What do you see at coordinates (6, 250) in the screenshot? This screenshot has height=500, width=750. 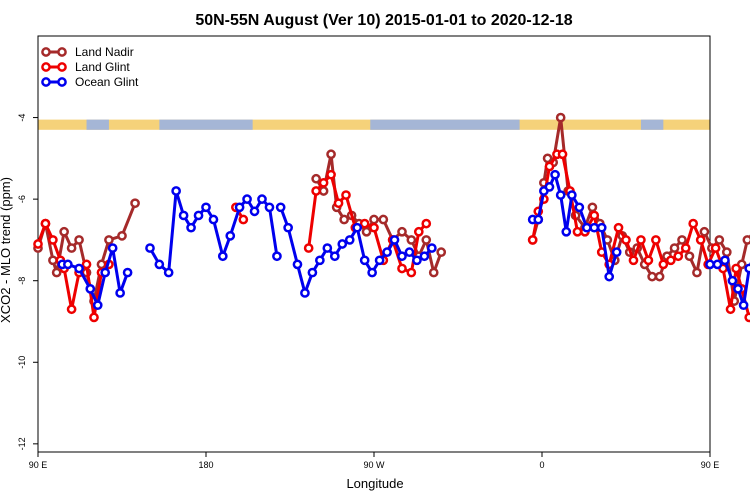 I see `y-axis-label: XCO2 - MLO trend (ppm)` at bounding box center [6, 250].